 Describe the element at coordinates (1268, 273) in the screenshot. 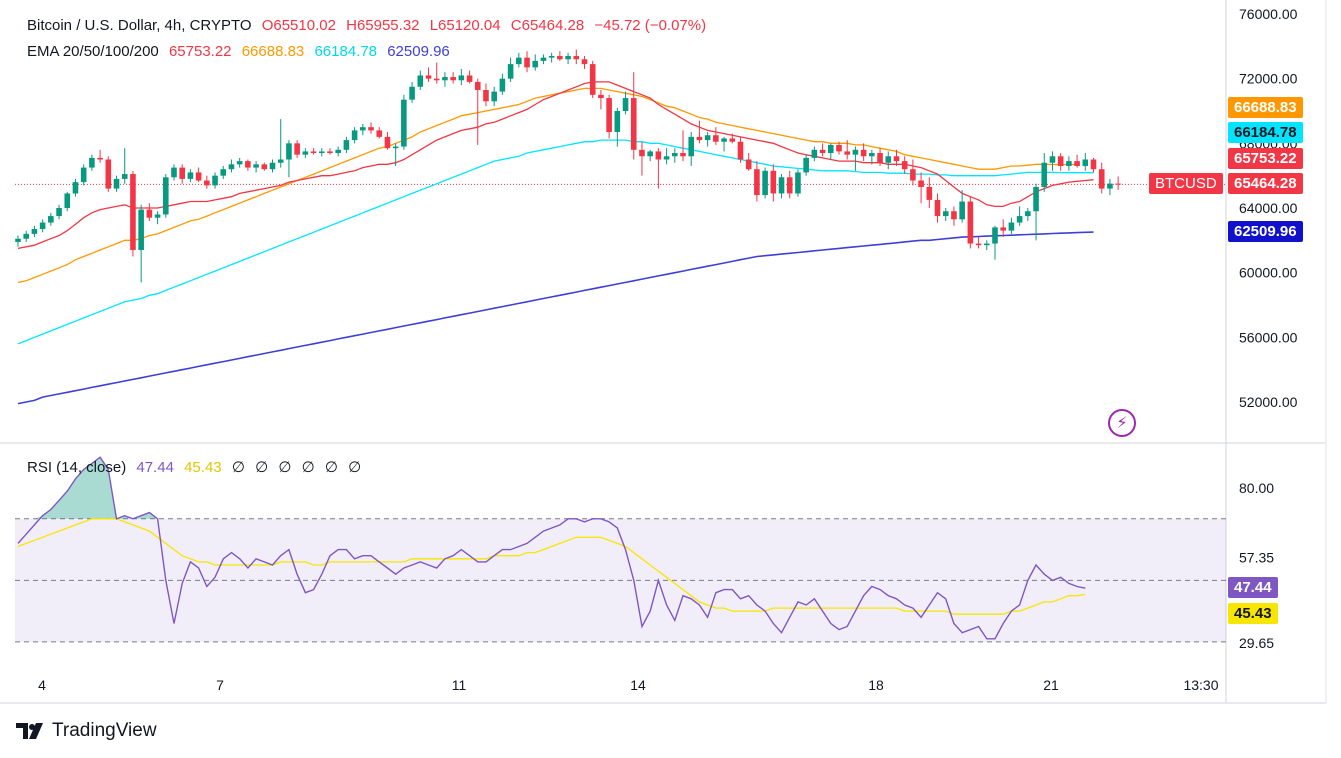

I see `price-tick-label: 60000.00` at that location.